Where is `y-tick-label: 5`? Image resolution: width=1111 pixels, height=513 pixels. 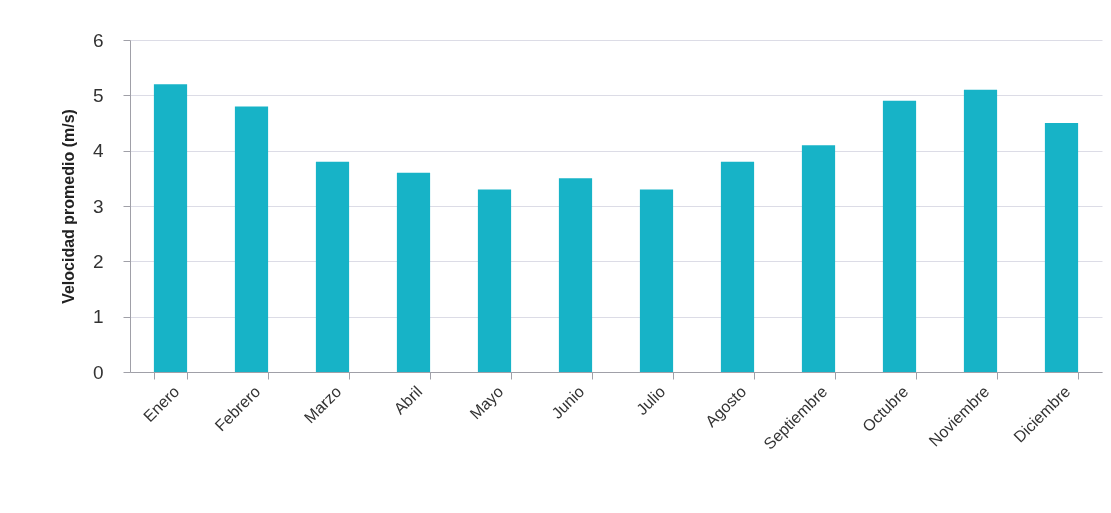 y-tick-label: 5 is located at coordinates (98, 95).